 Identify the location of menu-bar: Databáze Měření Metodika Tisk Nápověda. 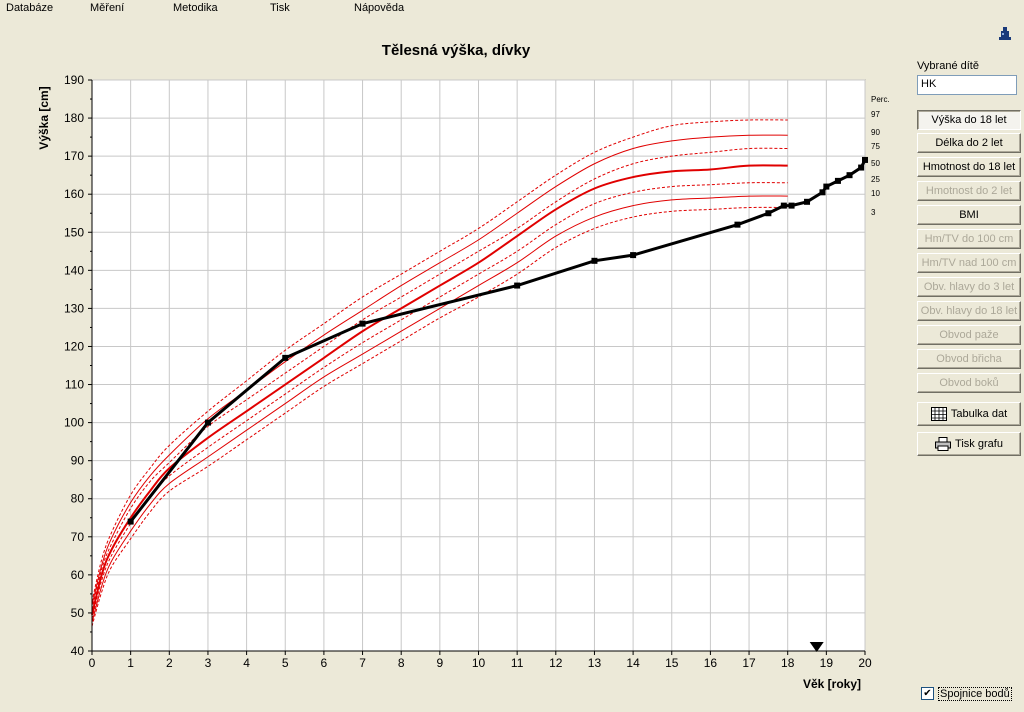
(512, 8).